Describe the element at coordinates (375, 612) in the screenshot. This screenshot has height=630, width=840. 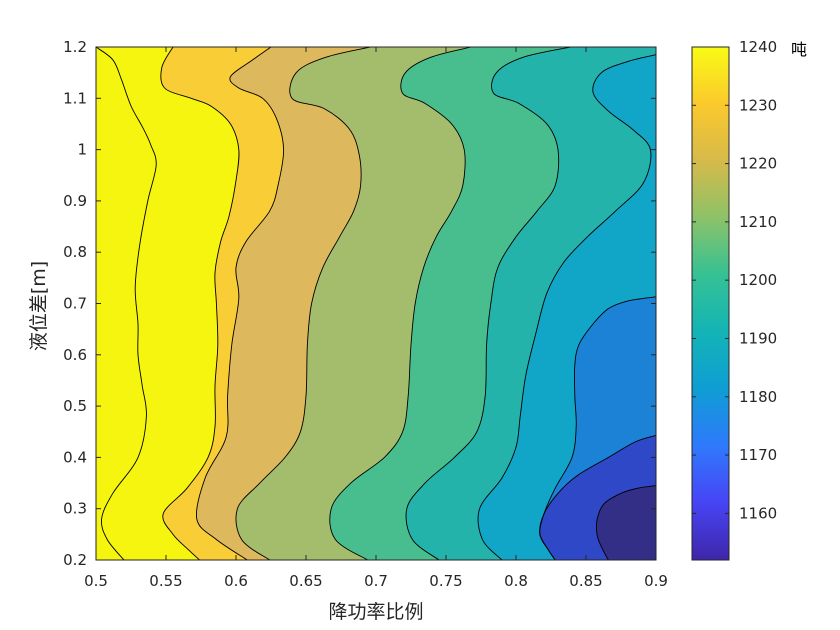
I see `x-axis-label: 降功率比例` at that location.